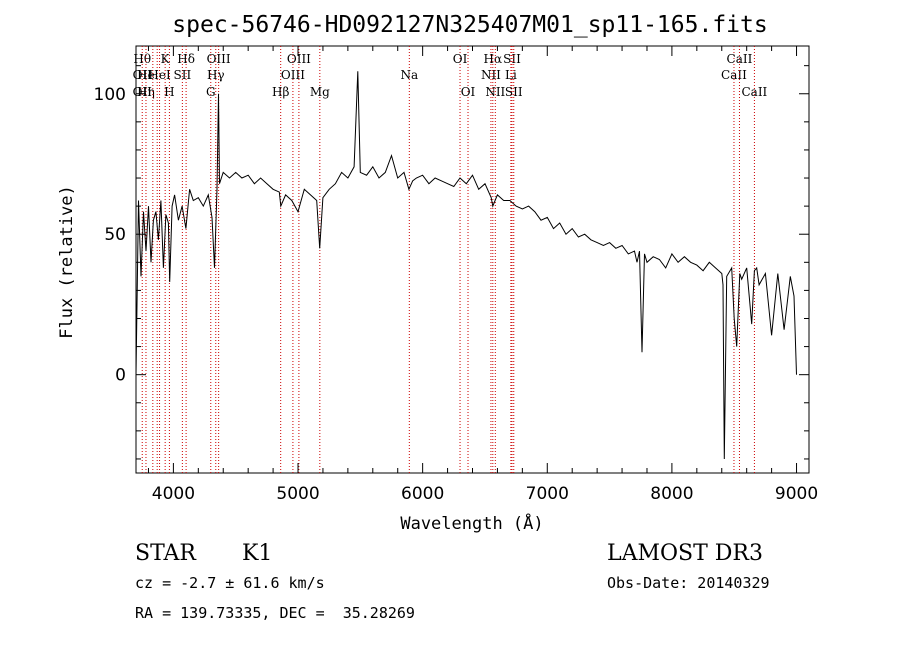 The height and width of the screenshot is (649, 900). I want to click on x-tick-label: 4000, so click(173, 494).